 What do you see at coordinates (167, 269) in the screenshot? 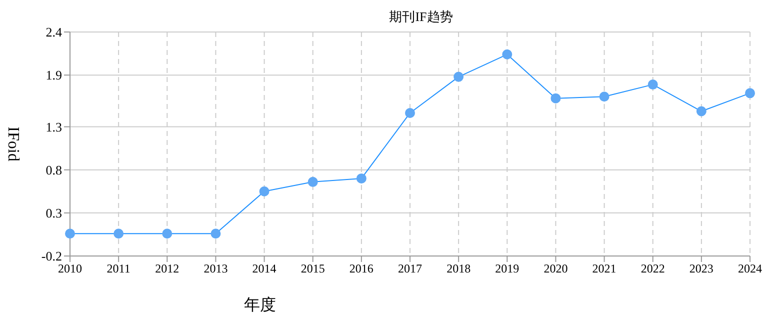
I see `x-tick-label: 2012` at bounding box center [167, 269].